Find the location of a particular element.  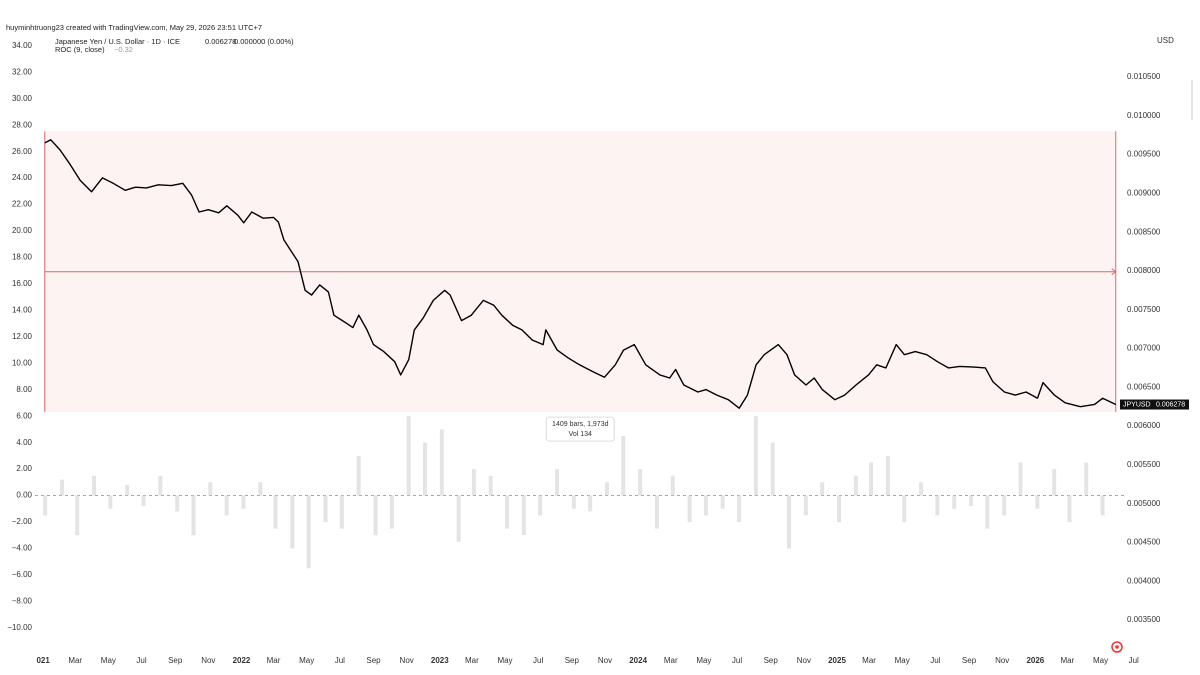

y2-tick-label: 0.006500 is located at coordinates (1144, 386).